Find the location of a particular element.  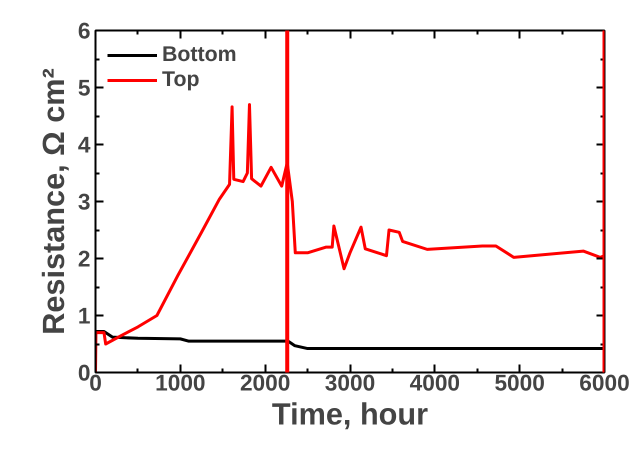

x-tick-label: 3000 is located at coordinates (350, 383).